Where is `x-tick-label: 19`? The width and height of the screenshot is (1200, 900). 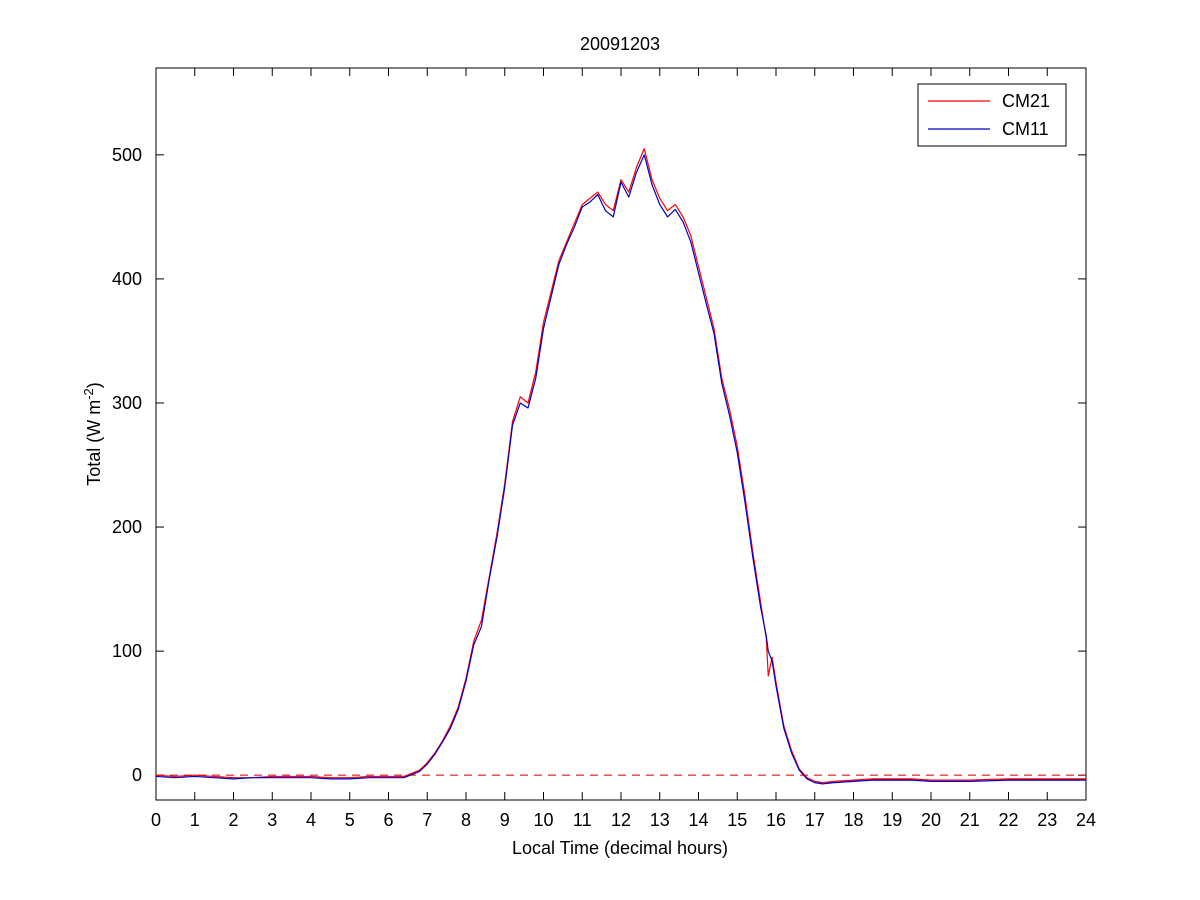
x-tick-label: 19 is located at coordinates (892, 820).